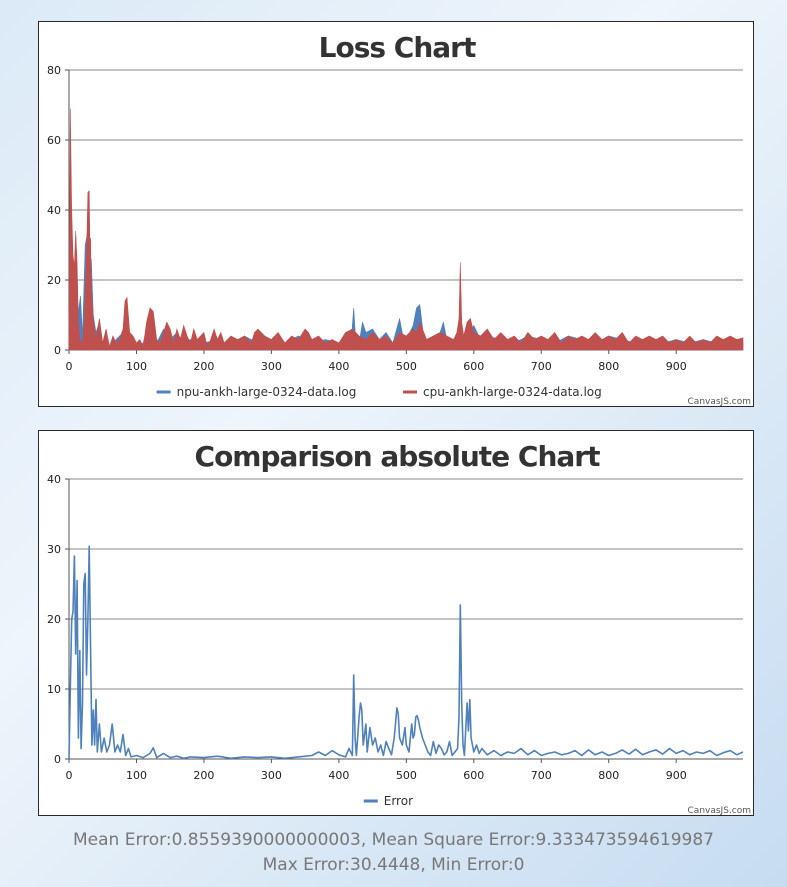  I want to click on y-tick-label: 30, so click(54, 549).